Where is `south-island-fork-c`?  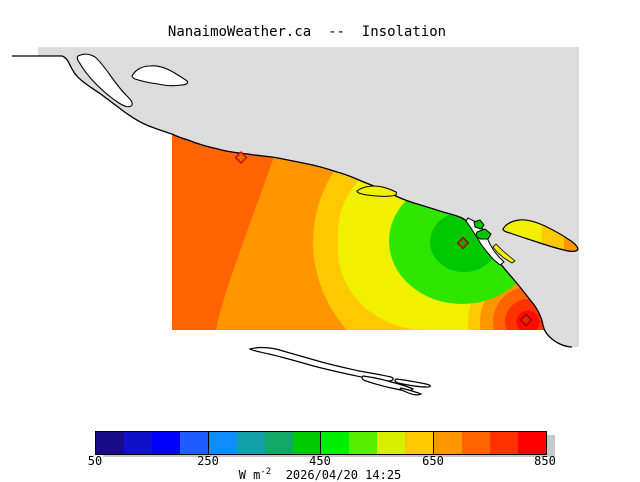
south-island-fork-c is located at coordinates (411, 391).